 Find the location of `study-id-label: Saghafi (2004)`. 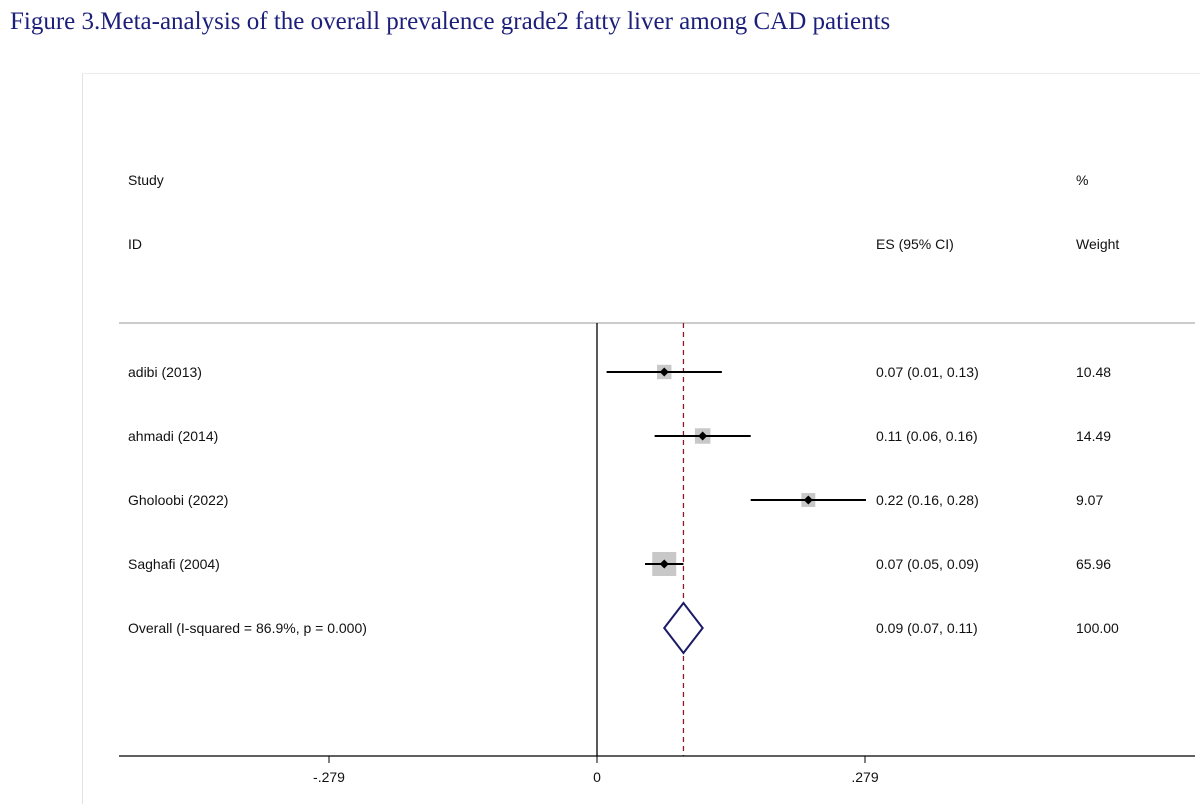

study-id-label: Saghafi (2004) is located at coordinates (174, 564).